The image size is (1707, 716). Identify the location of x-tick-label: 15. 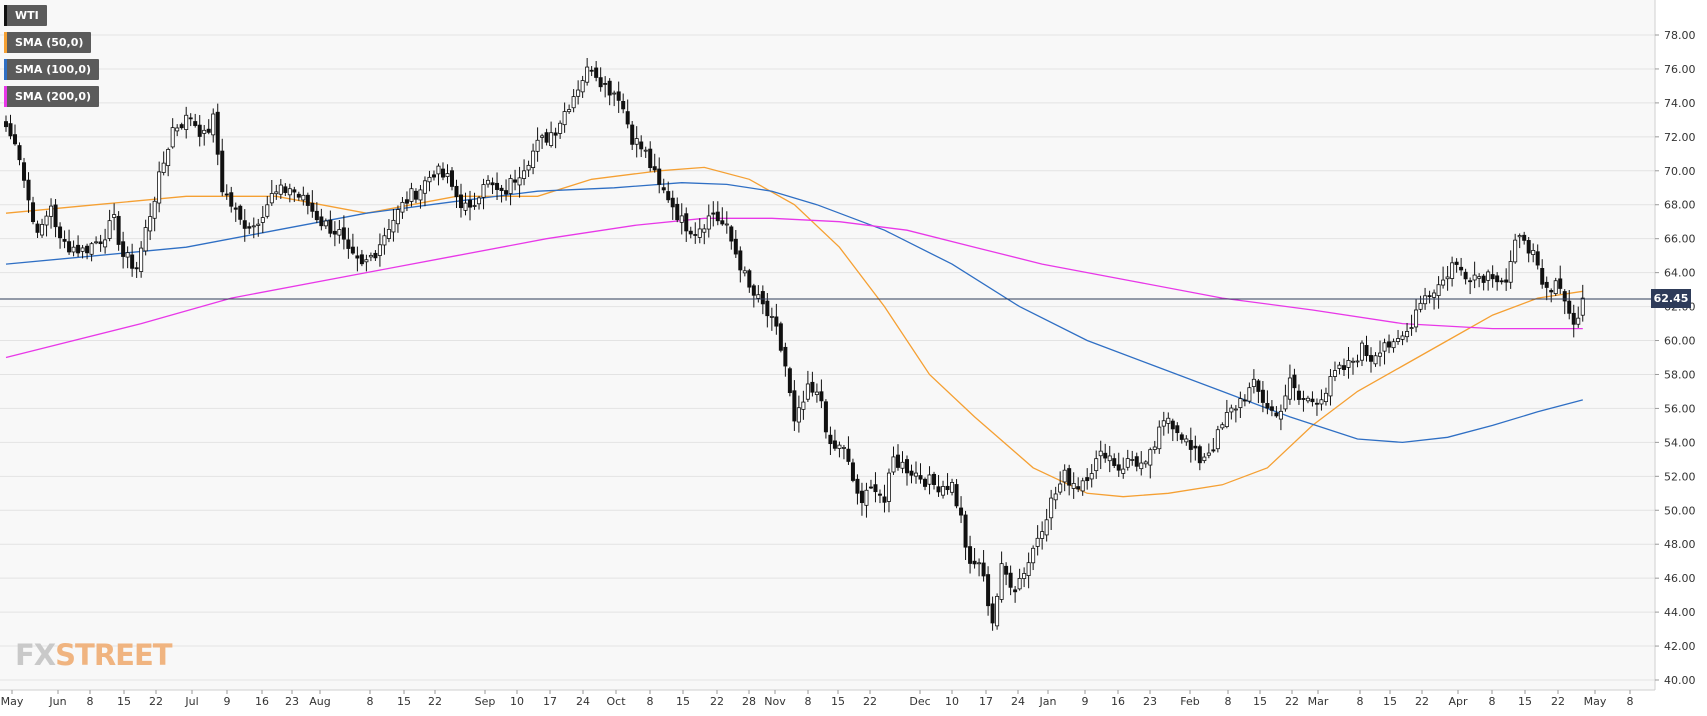
(1525, 701).